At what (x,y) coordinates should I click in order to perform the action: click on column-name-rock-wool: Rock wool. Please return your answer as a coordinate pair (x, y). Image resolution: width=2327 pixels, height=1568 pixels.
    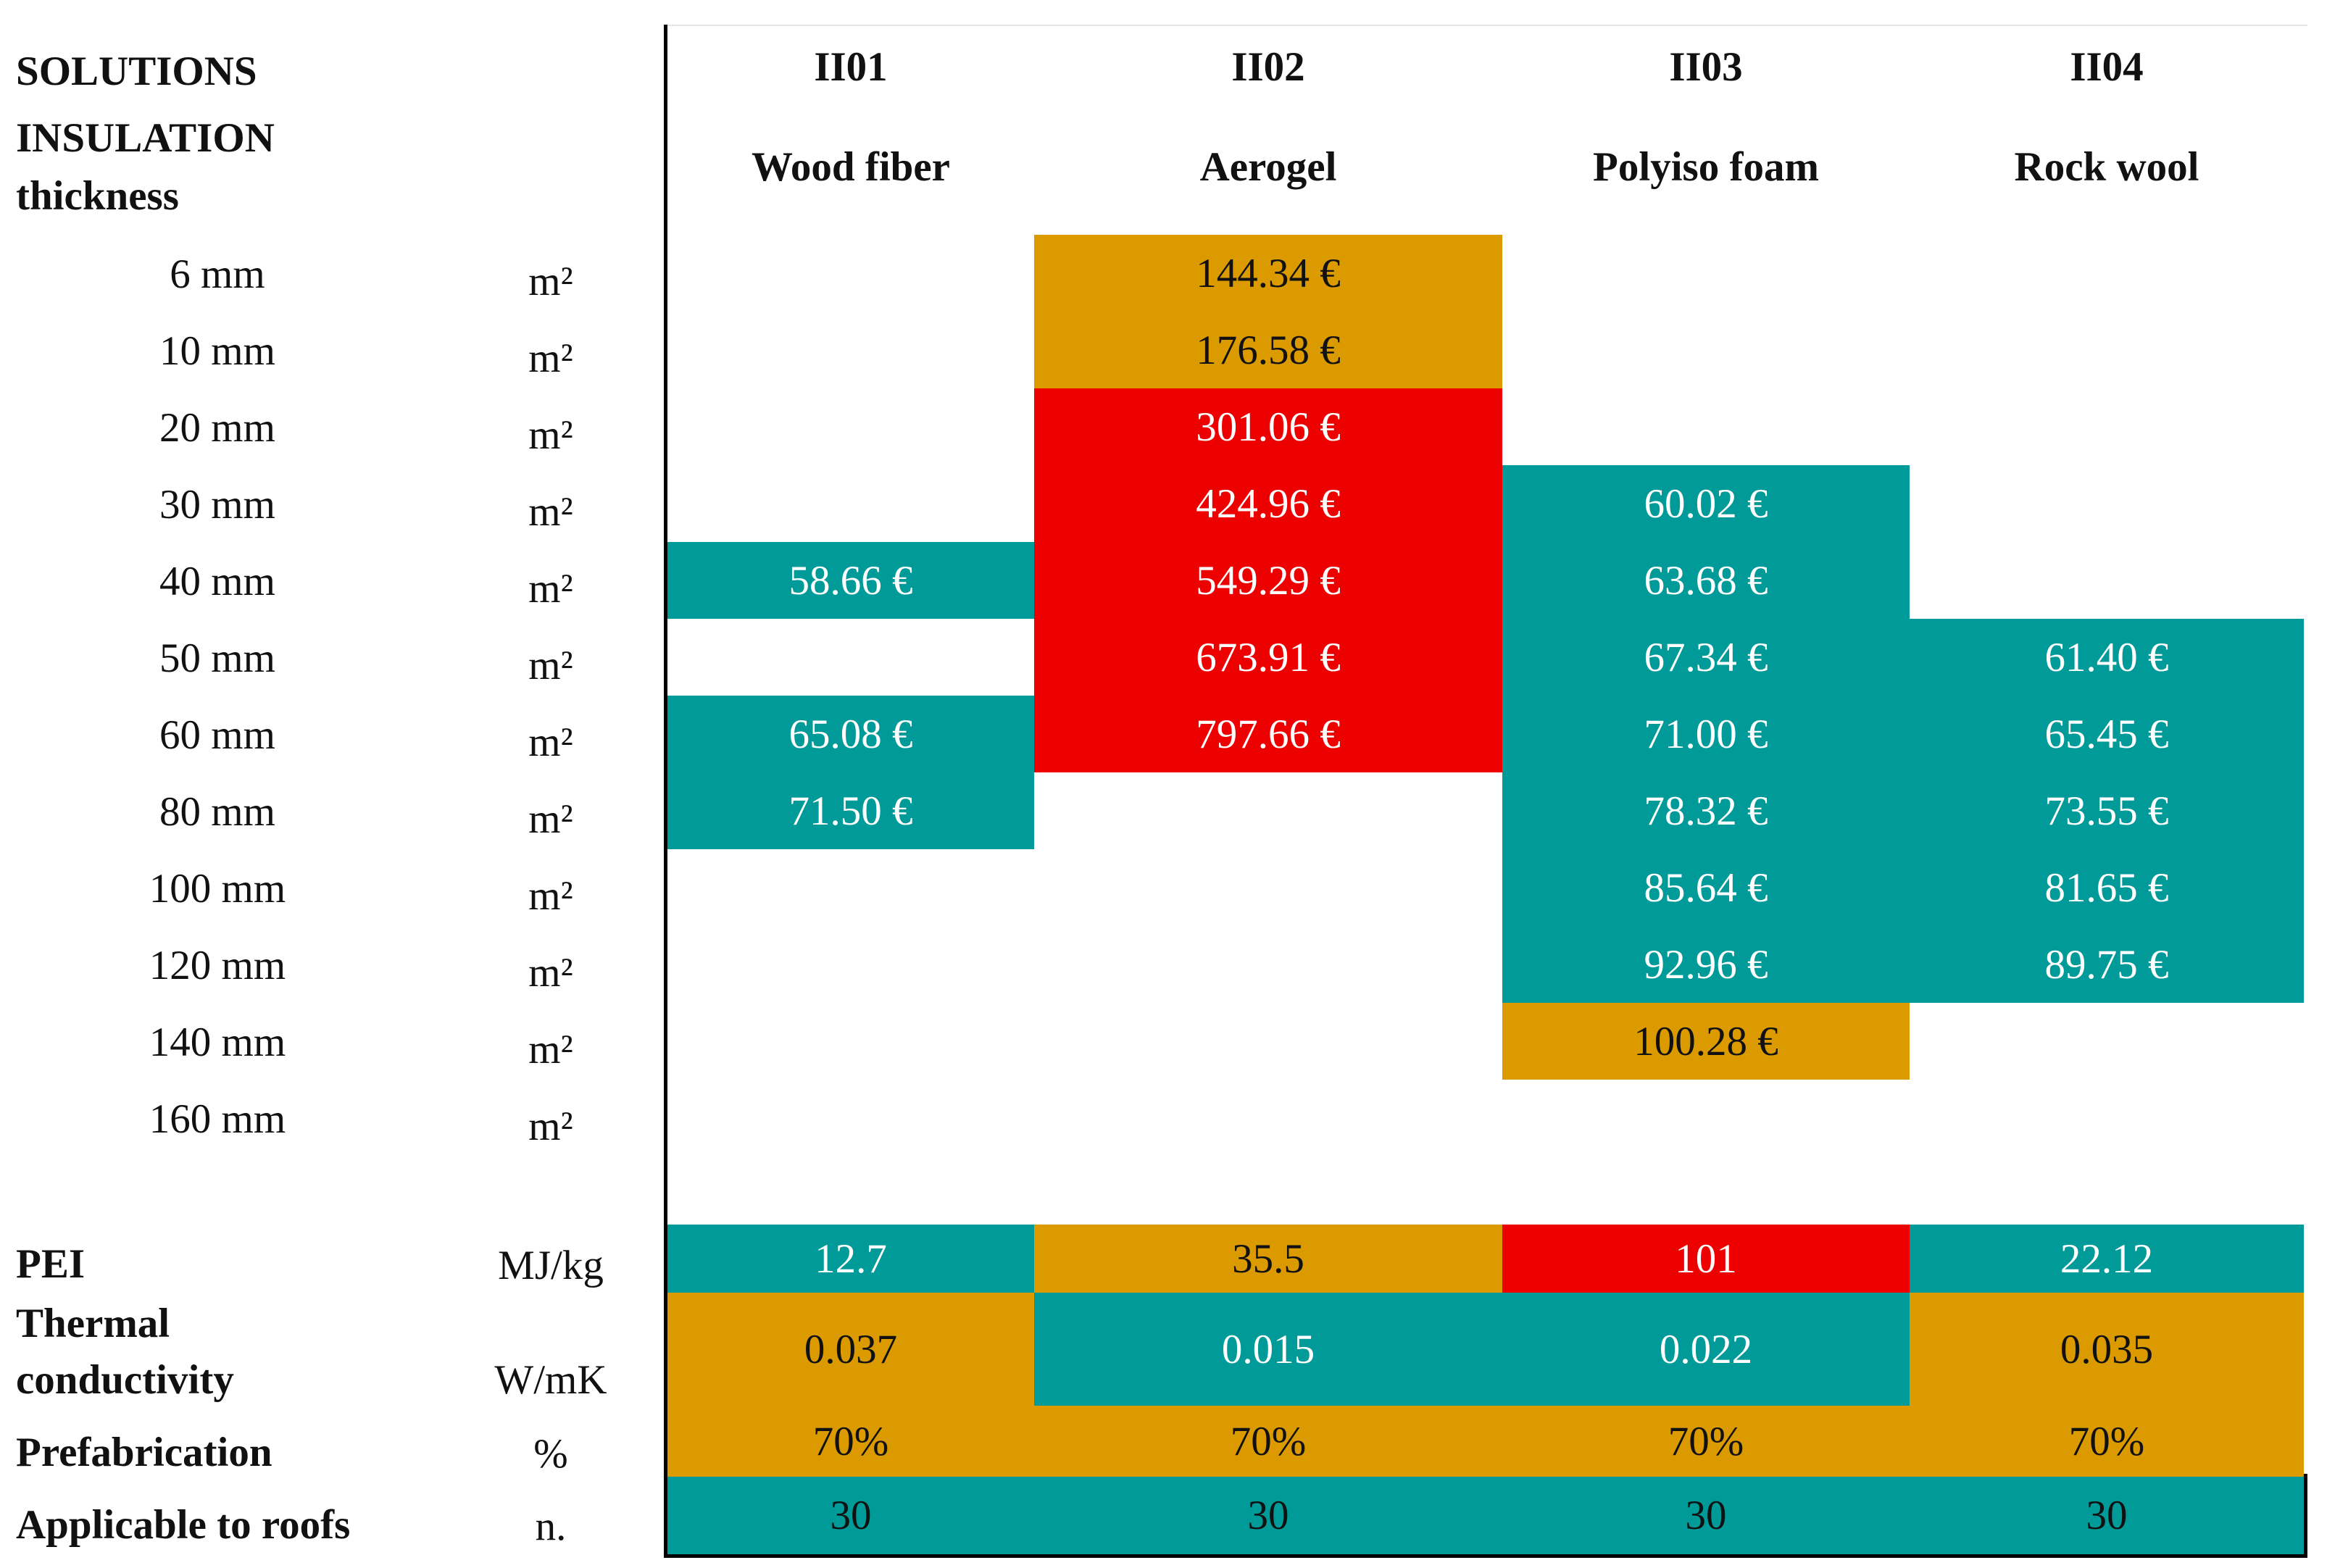
    Looking at the image, I should click on (2106, 167).